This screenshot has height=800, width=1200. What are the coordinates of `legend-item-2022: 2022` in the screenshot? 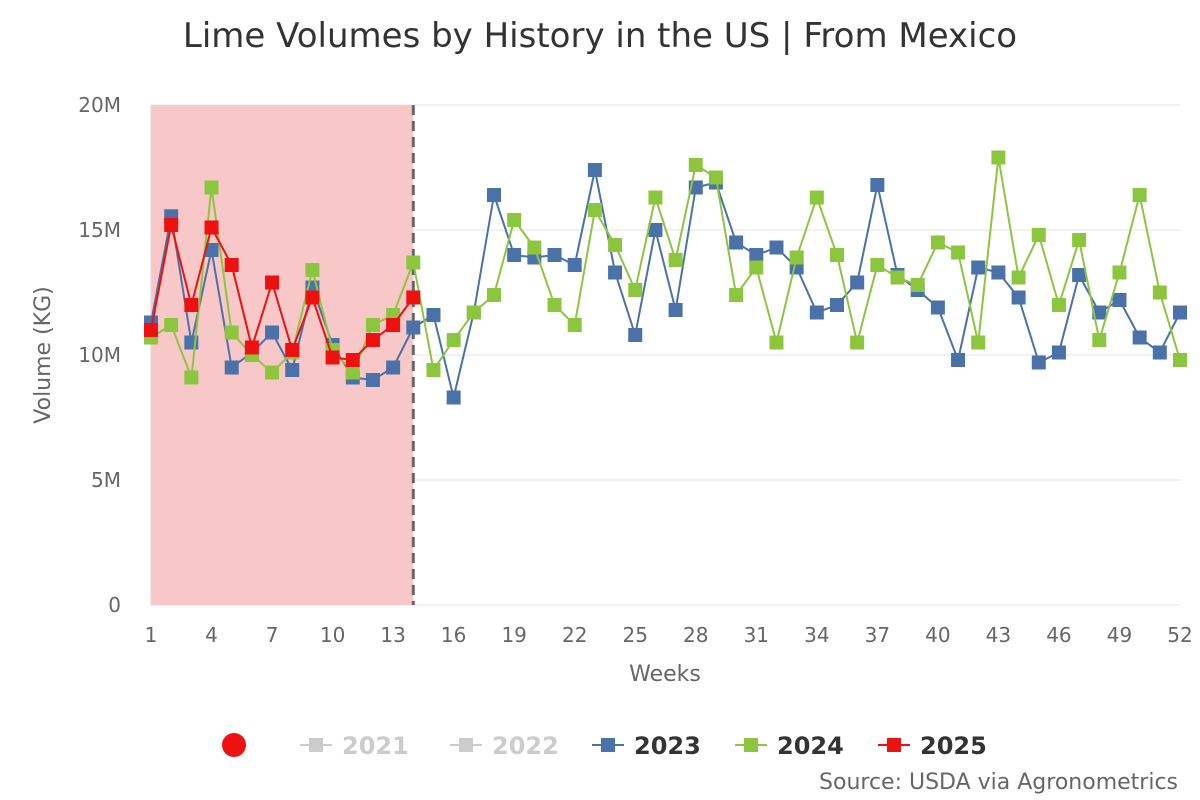 It's located at (504, 746).